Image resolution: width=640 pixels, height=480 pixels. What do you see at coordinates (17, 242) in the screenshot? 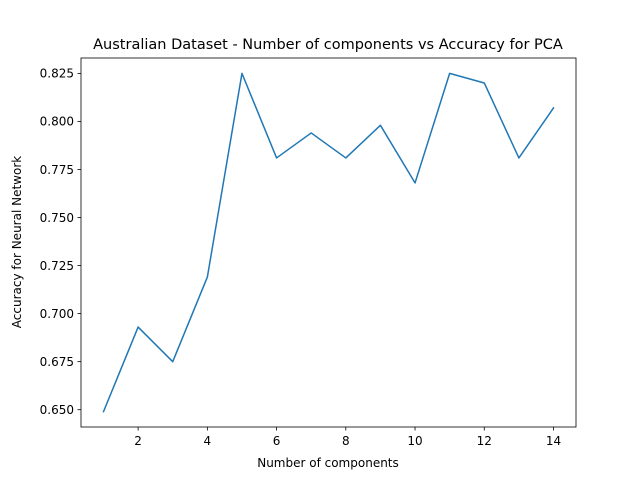
I see `y-axis-title: Accuracy for Neural Network` at bounding box center [17, 242].